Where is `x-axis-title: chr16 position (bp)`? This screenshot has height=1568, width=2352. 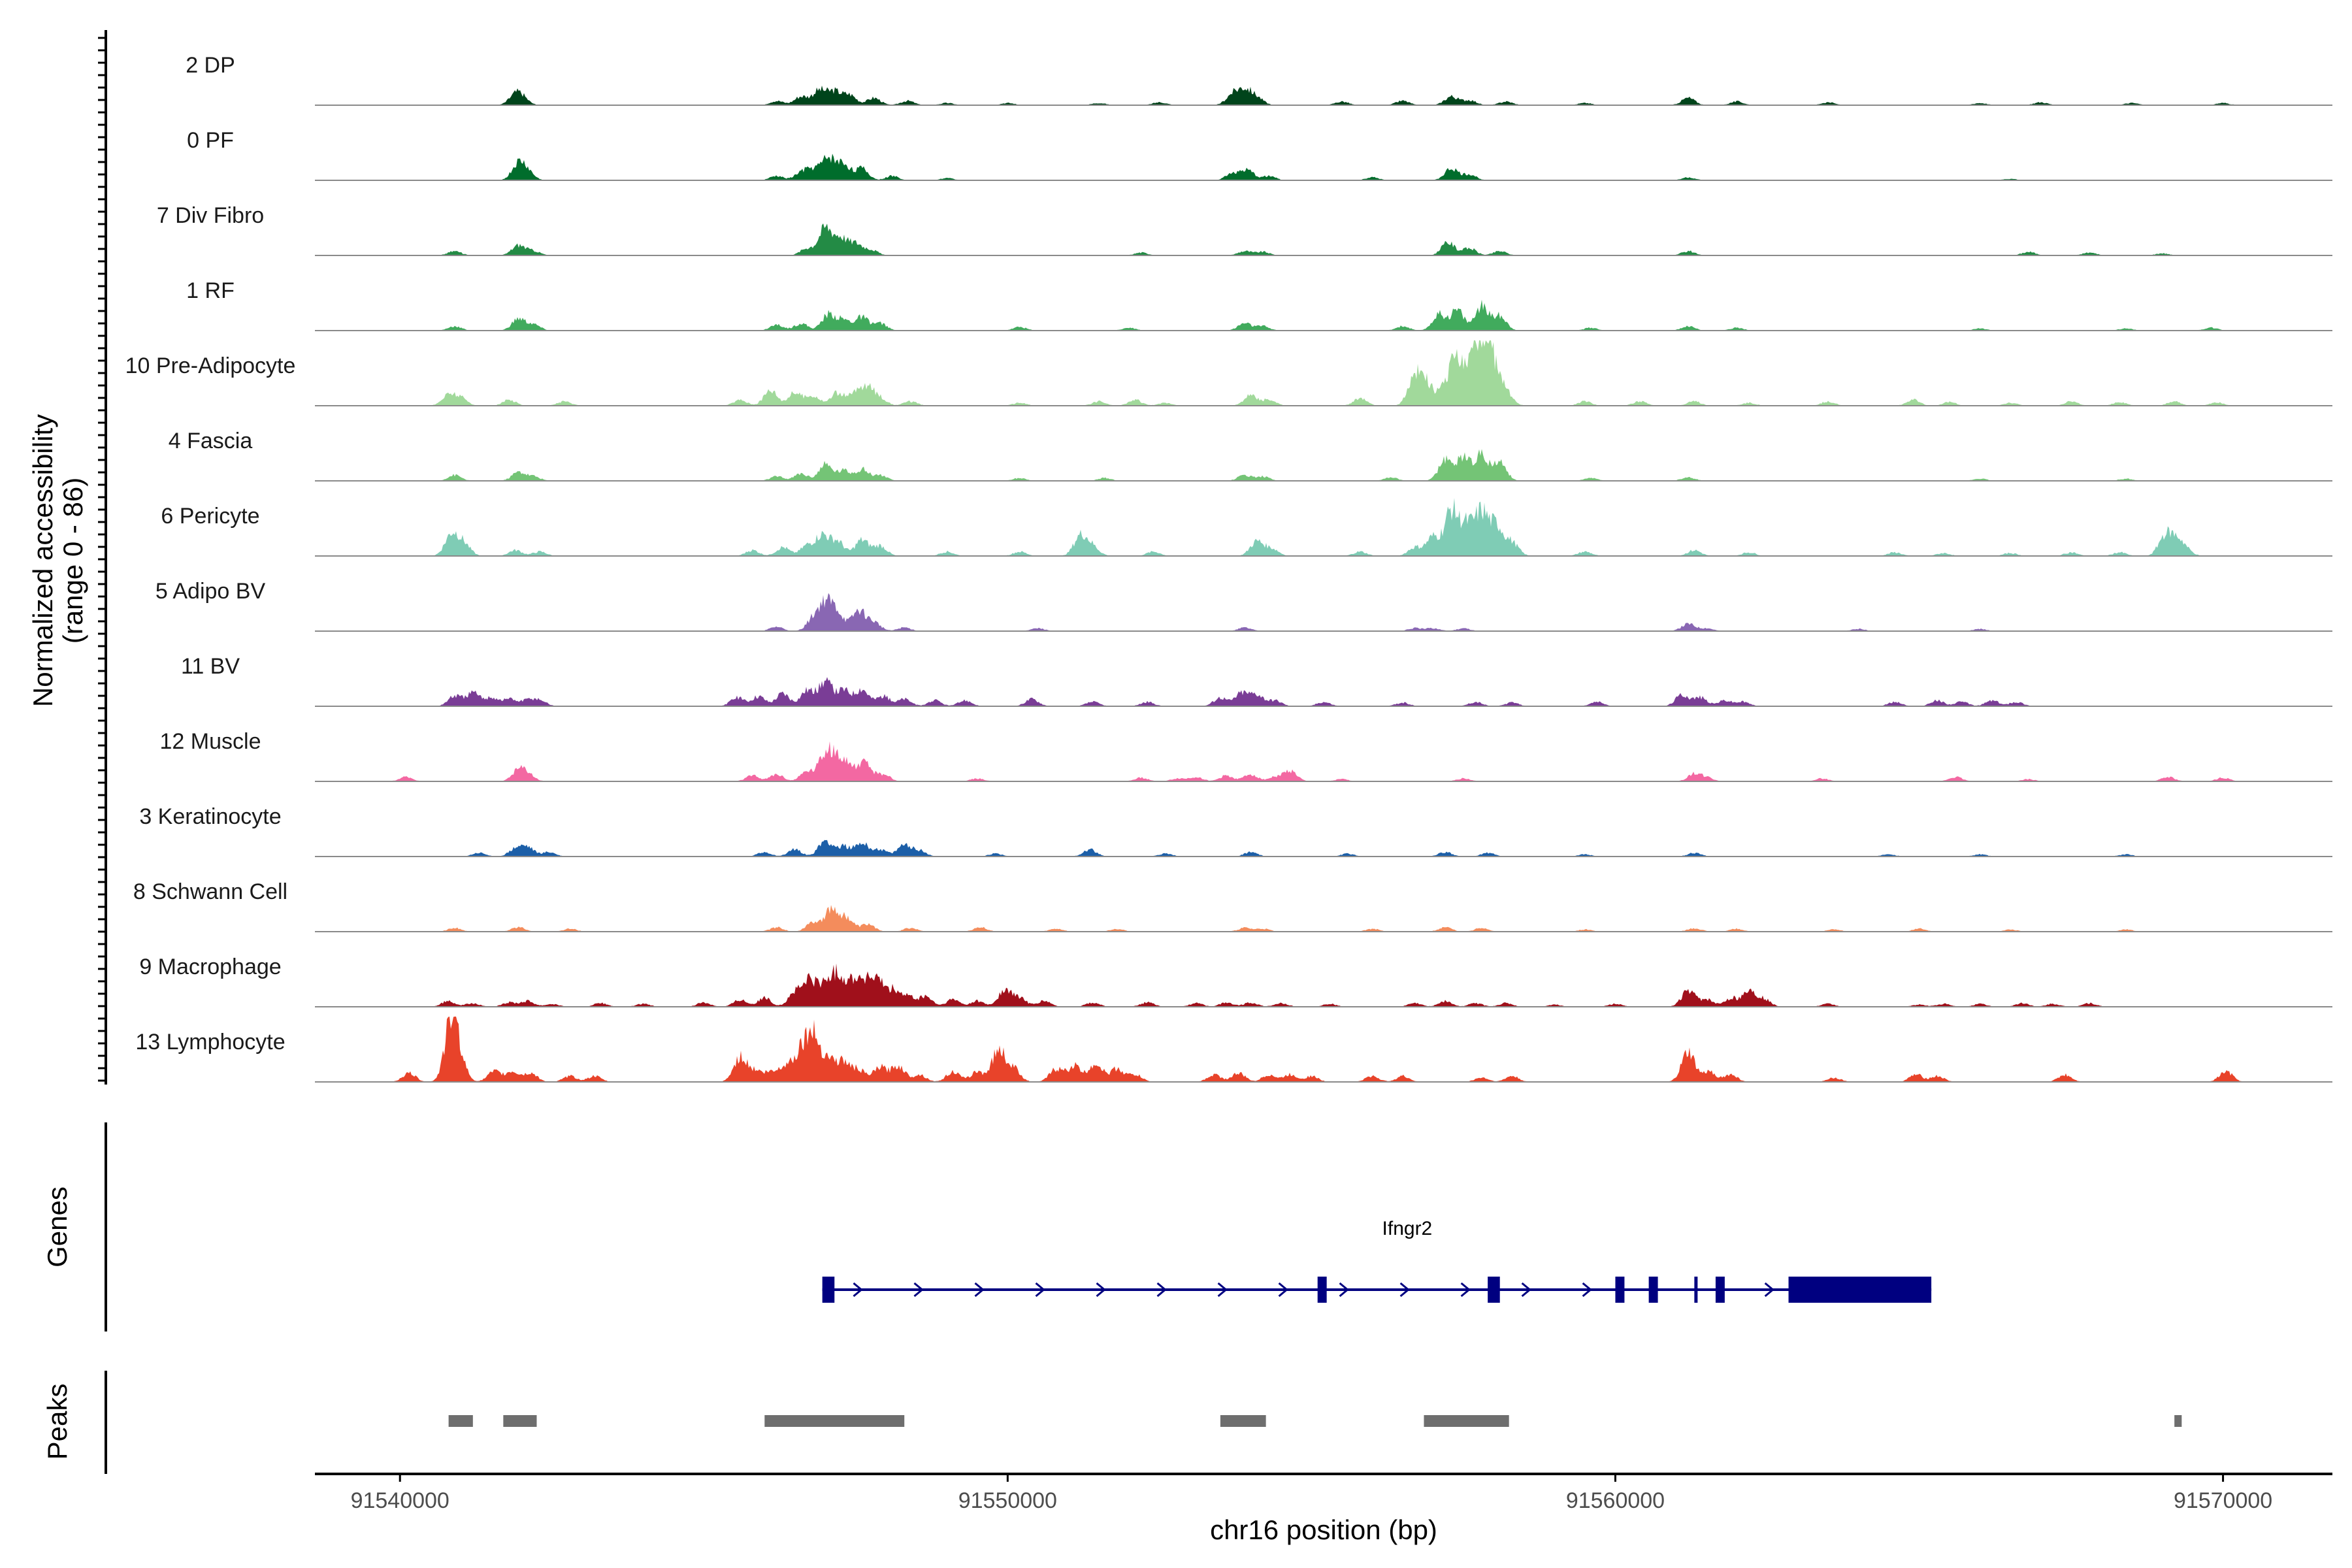 x-axis-title: chr16 position (bp) is located at coordinates (1323, 1529).